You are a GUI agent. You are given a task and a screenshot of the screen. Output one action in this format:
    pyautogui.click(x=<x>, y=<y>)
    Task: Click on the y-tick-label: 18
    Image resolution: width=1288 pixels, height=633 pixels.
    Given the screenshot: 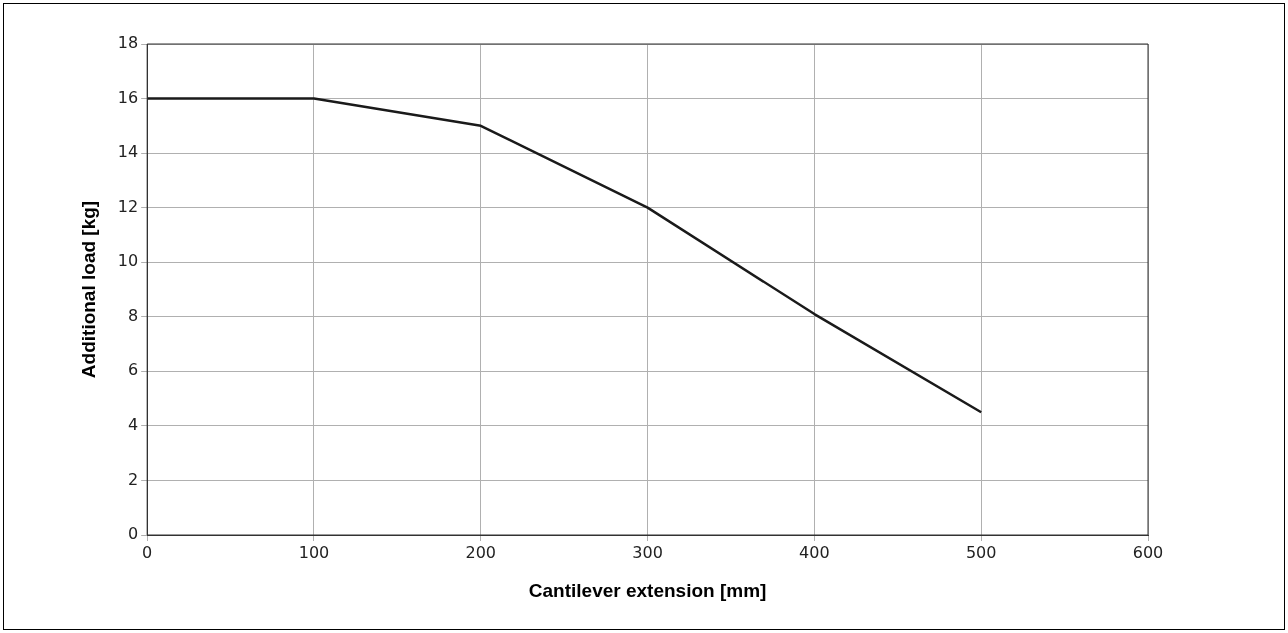 What is the action you would take?
    pyautogui.click(x=128, y=43)
    